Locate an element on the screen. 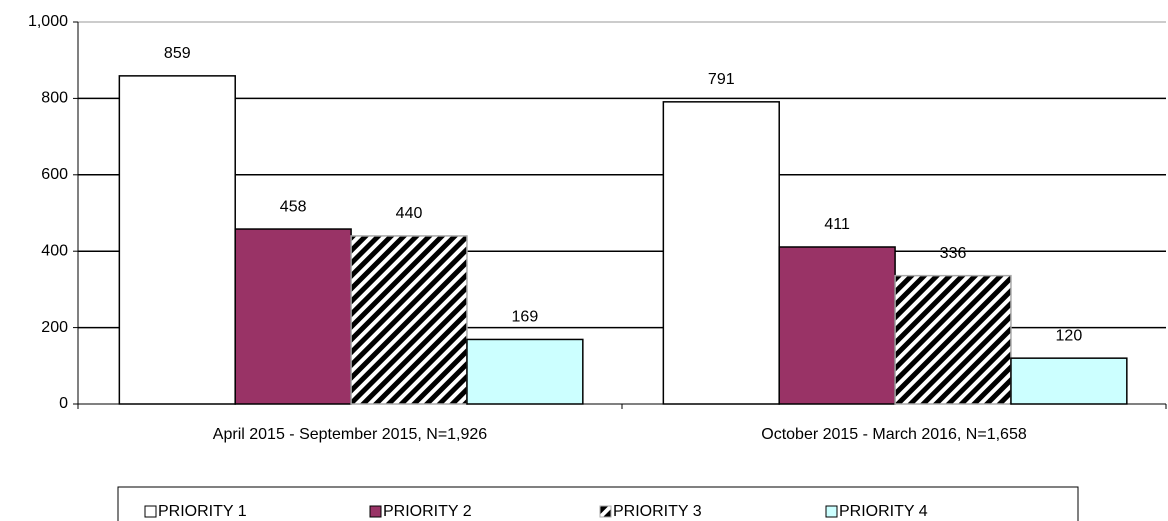 The width and height of the screenshot is (1168, 521). y-tick-label: 1,000 is located at coordinates (48, 21).